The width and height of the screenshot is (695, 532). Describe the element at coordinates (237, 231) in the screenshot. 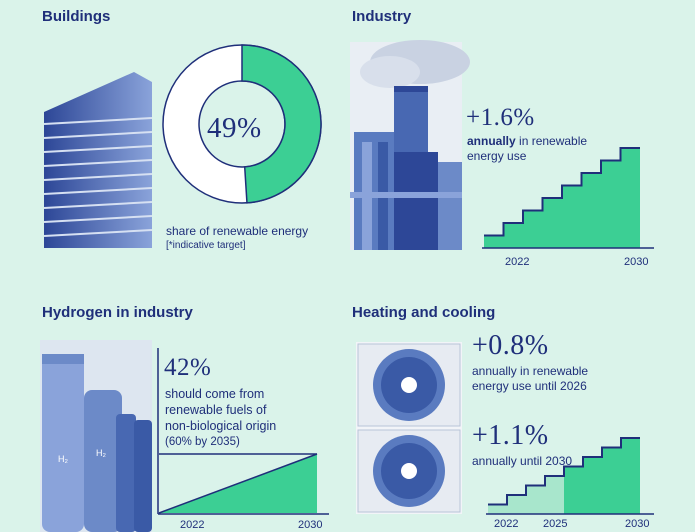

I see `buildings-desc: share of renewable energy` at that location.